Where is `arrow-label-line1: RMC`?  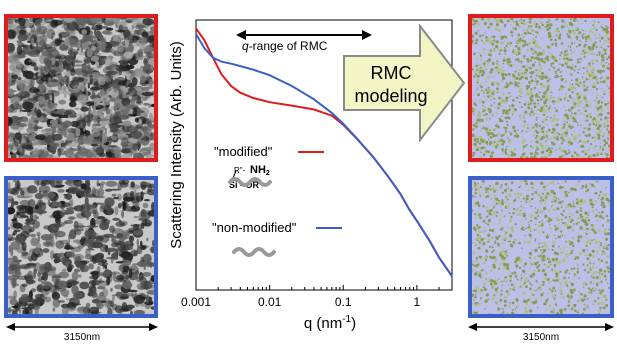
arrow-label-line1: RMC is located at coordinates (391, 73).